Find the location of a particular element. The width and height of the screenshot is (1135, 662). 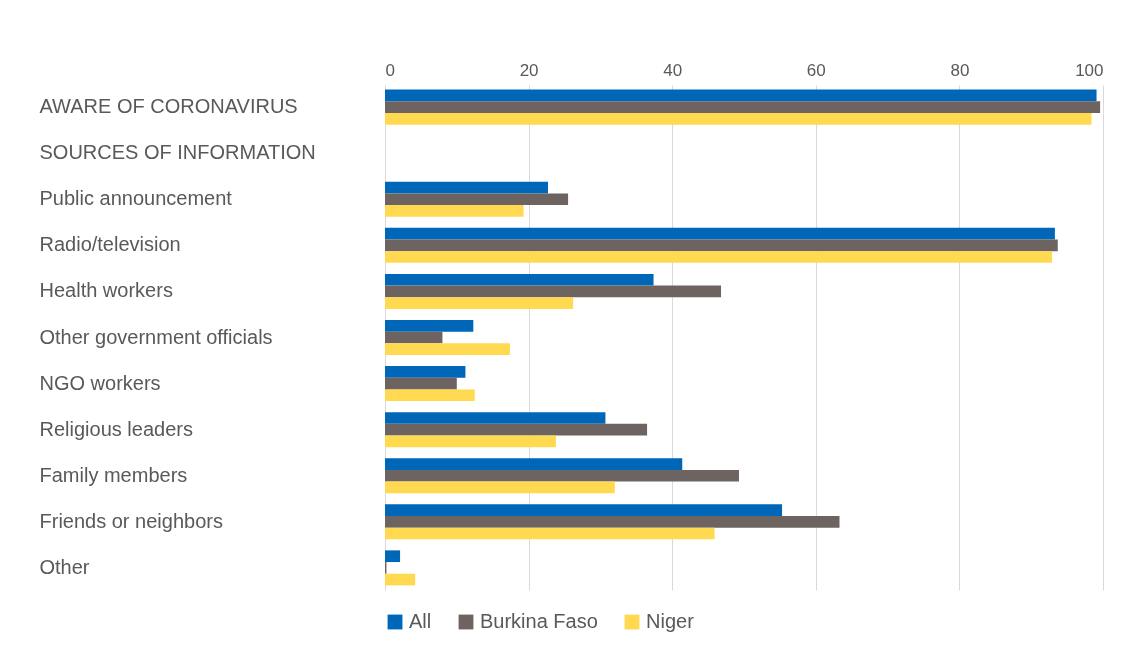

y-tick-label: Health workers is located at coordinates (106, 290).